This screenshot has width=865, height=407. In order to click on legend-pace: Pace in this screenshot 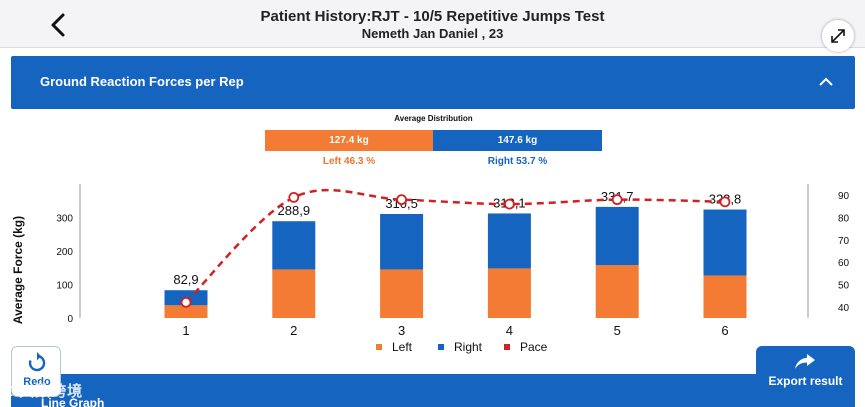, I will do `click(525, 347)`.